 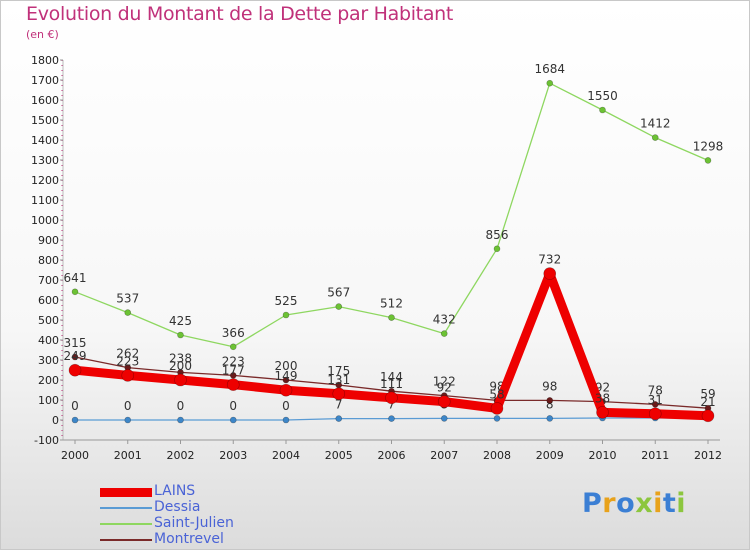 What do you see at coordinates (126, 540) in the screenshot?
I see `legend-swatch` at bounding box center [126, 540].